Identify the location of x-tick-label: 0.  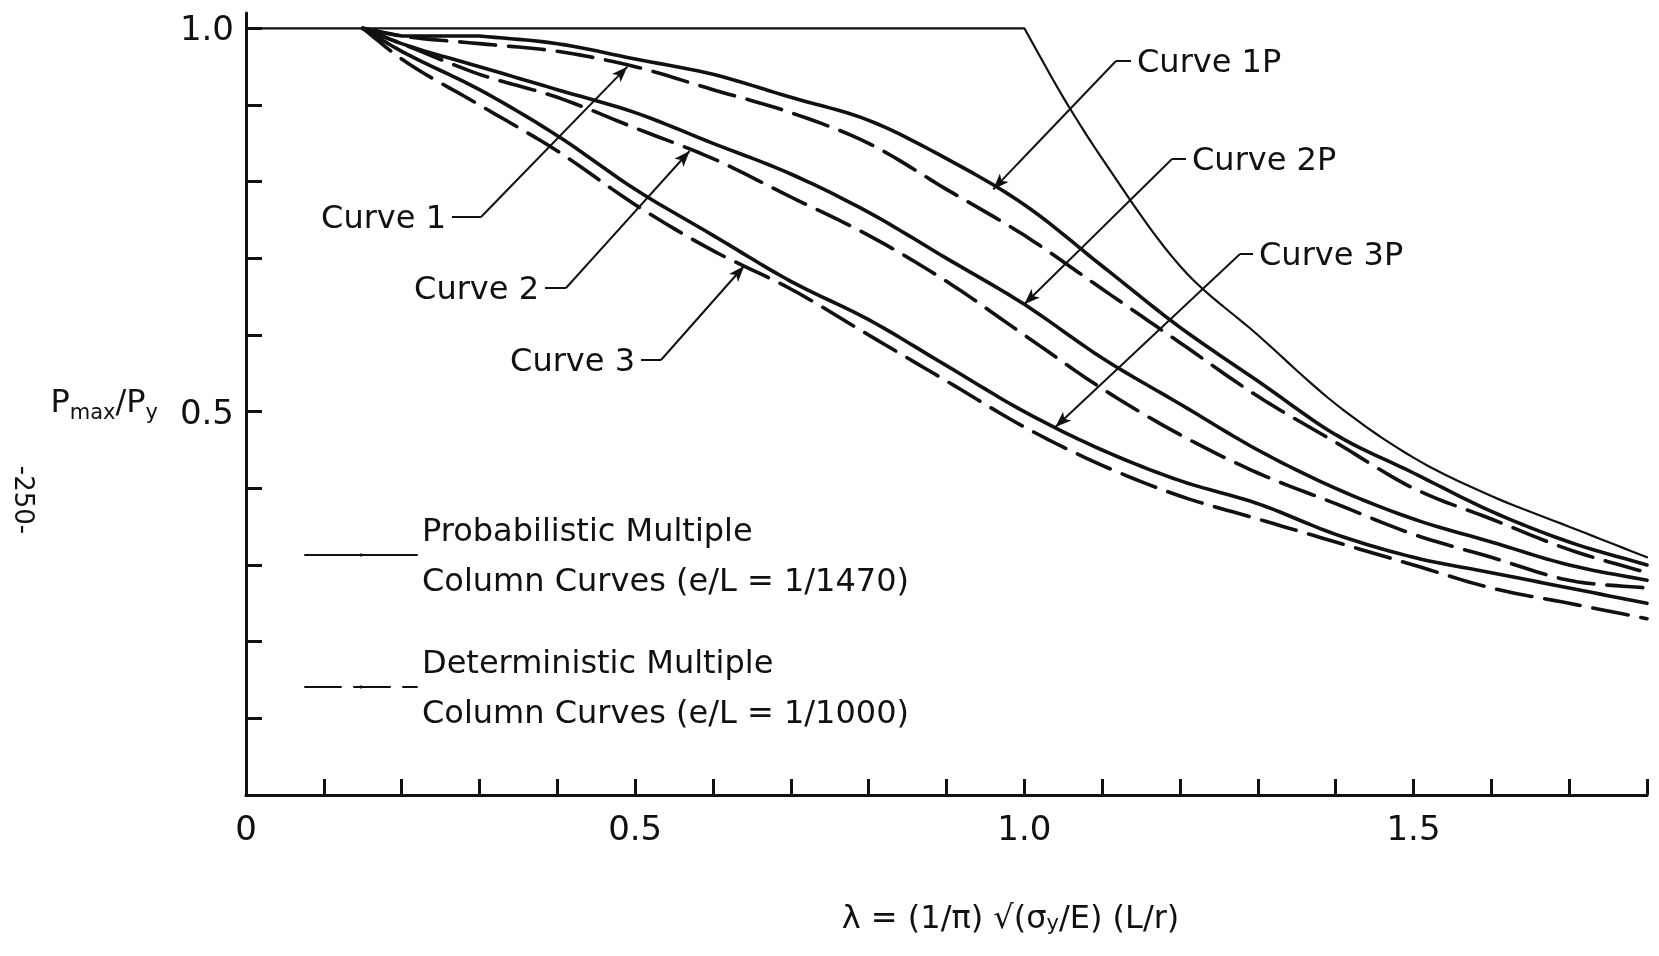
(246, 828).